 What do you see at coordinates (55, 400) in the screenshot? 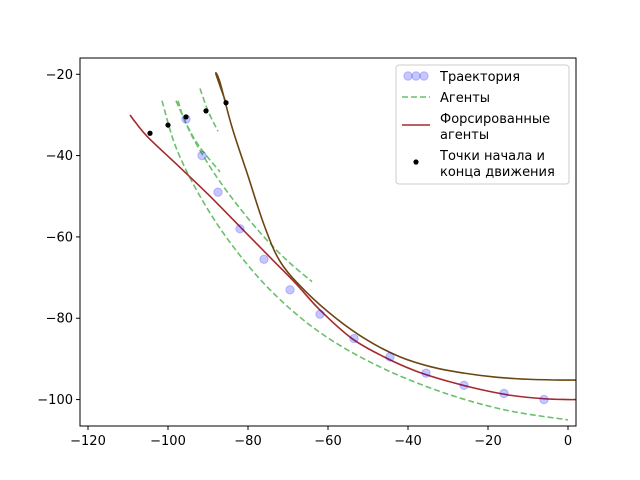
I see `y-tick-label: −100` at bounding box center [55, 400].